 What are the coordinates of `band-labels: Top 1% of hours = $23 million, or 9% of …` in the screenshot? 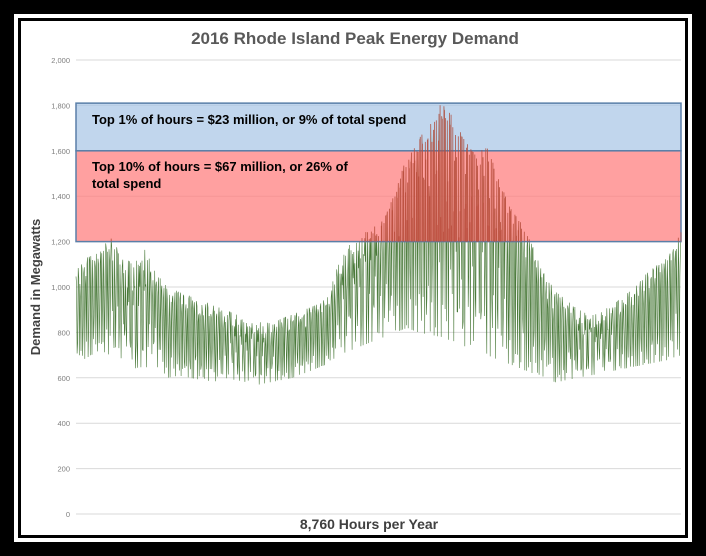 It's located at (249, 151).